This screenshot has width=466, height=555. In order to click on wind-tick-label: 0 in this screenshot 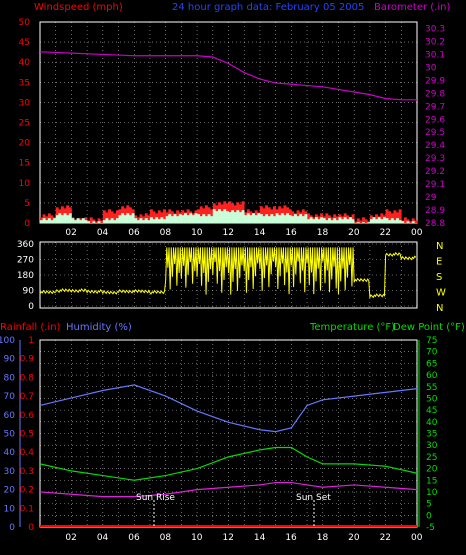, I will do `click(27, 224)`.